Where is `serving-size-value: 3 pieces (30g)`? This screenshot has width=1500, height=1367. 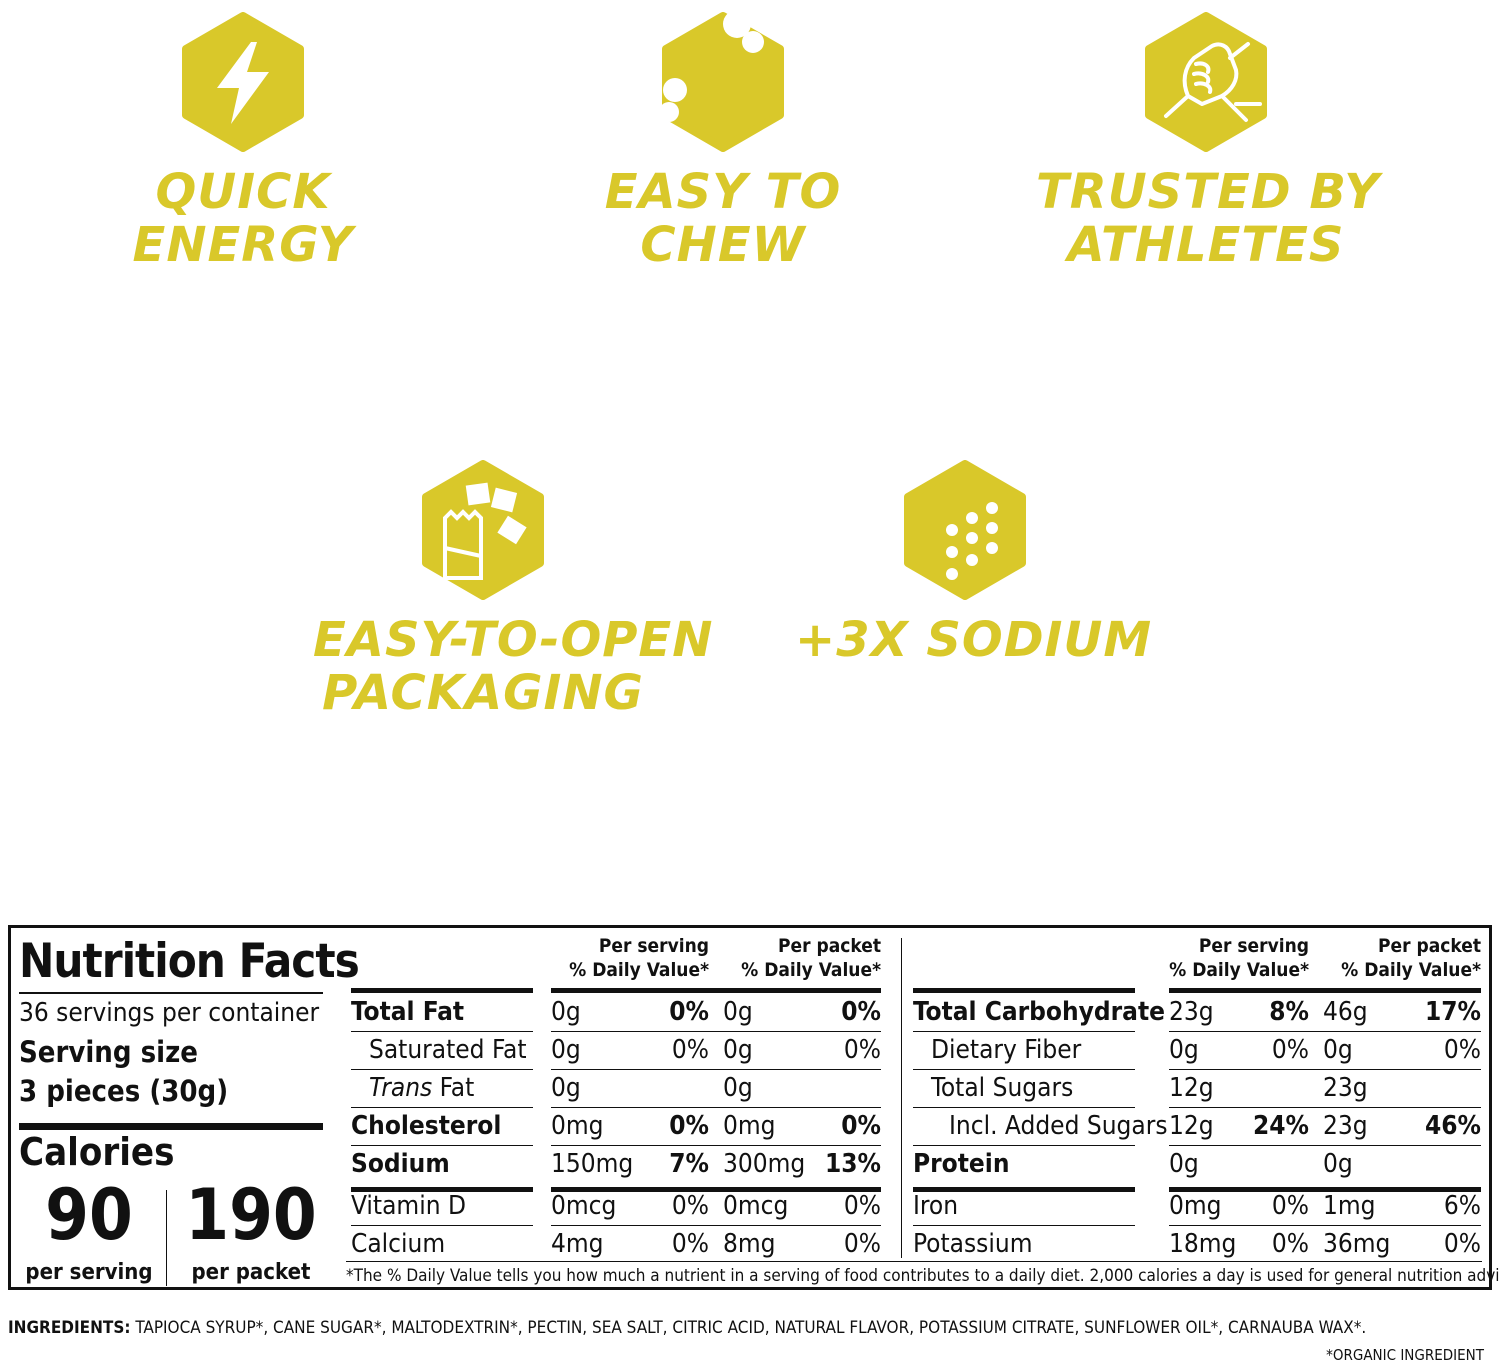 serving-size-value: 3 pieces (30g) is located at coordinates (124, 1091).